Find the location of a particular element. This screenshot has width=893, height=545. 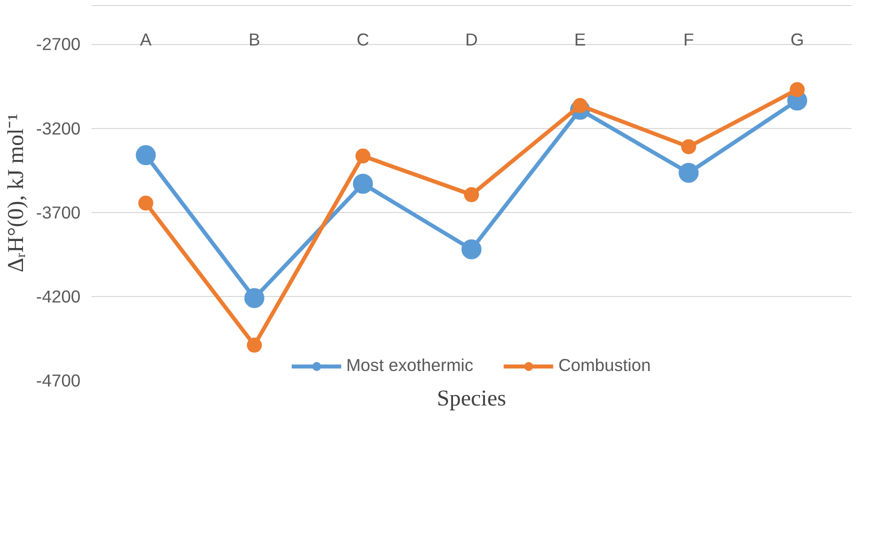

x-tick-label: G is located at coordinates (797, 40).